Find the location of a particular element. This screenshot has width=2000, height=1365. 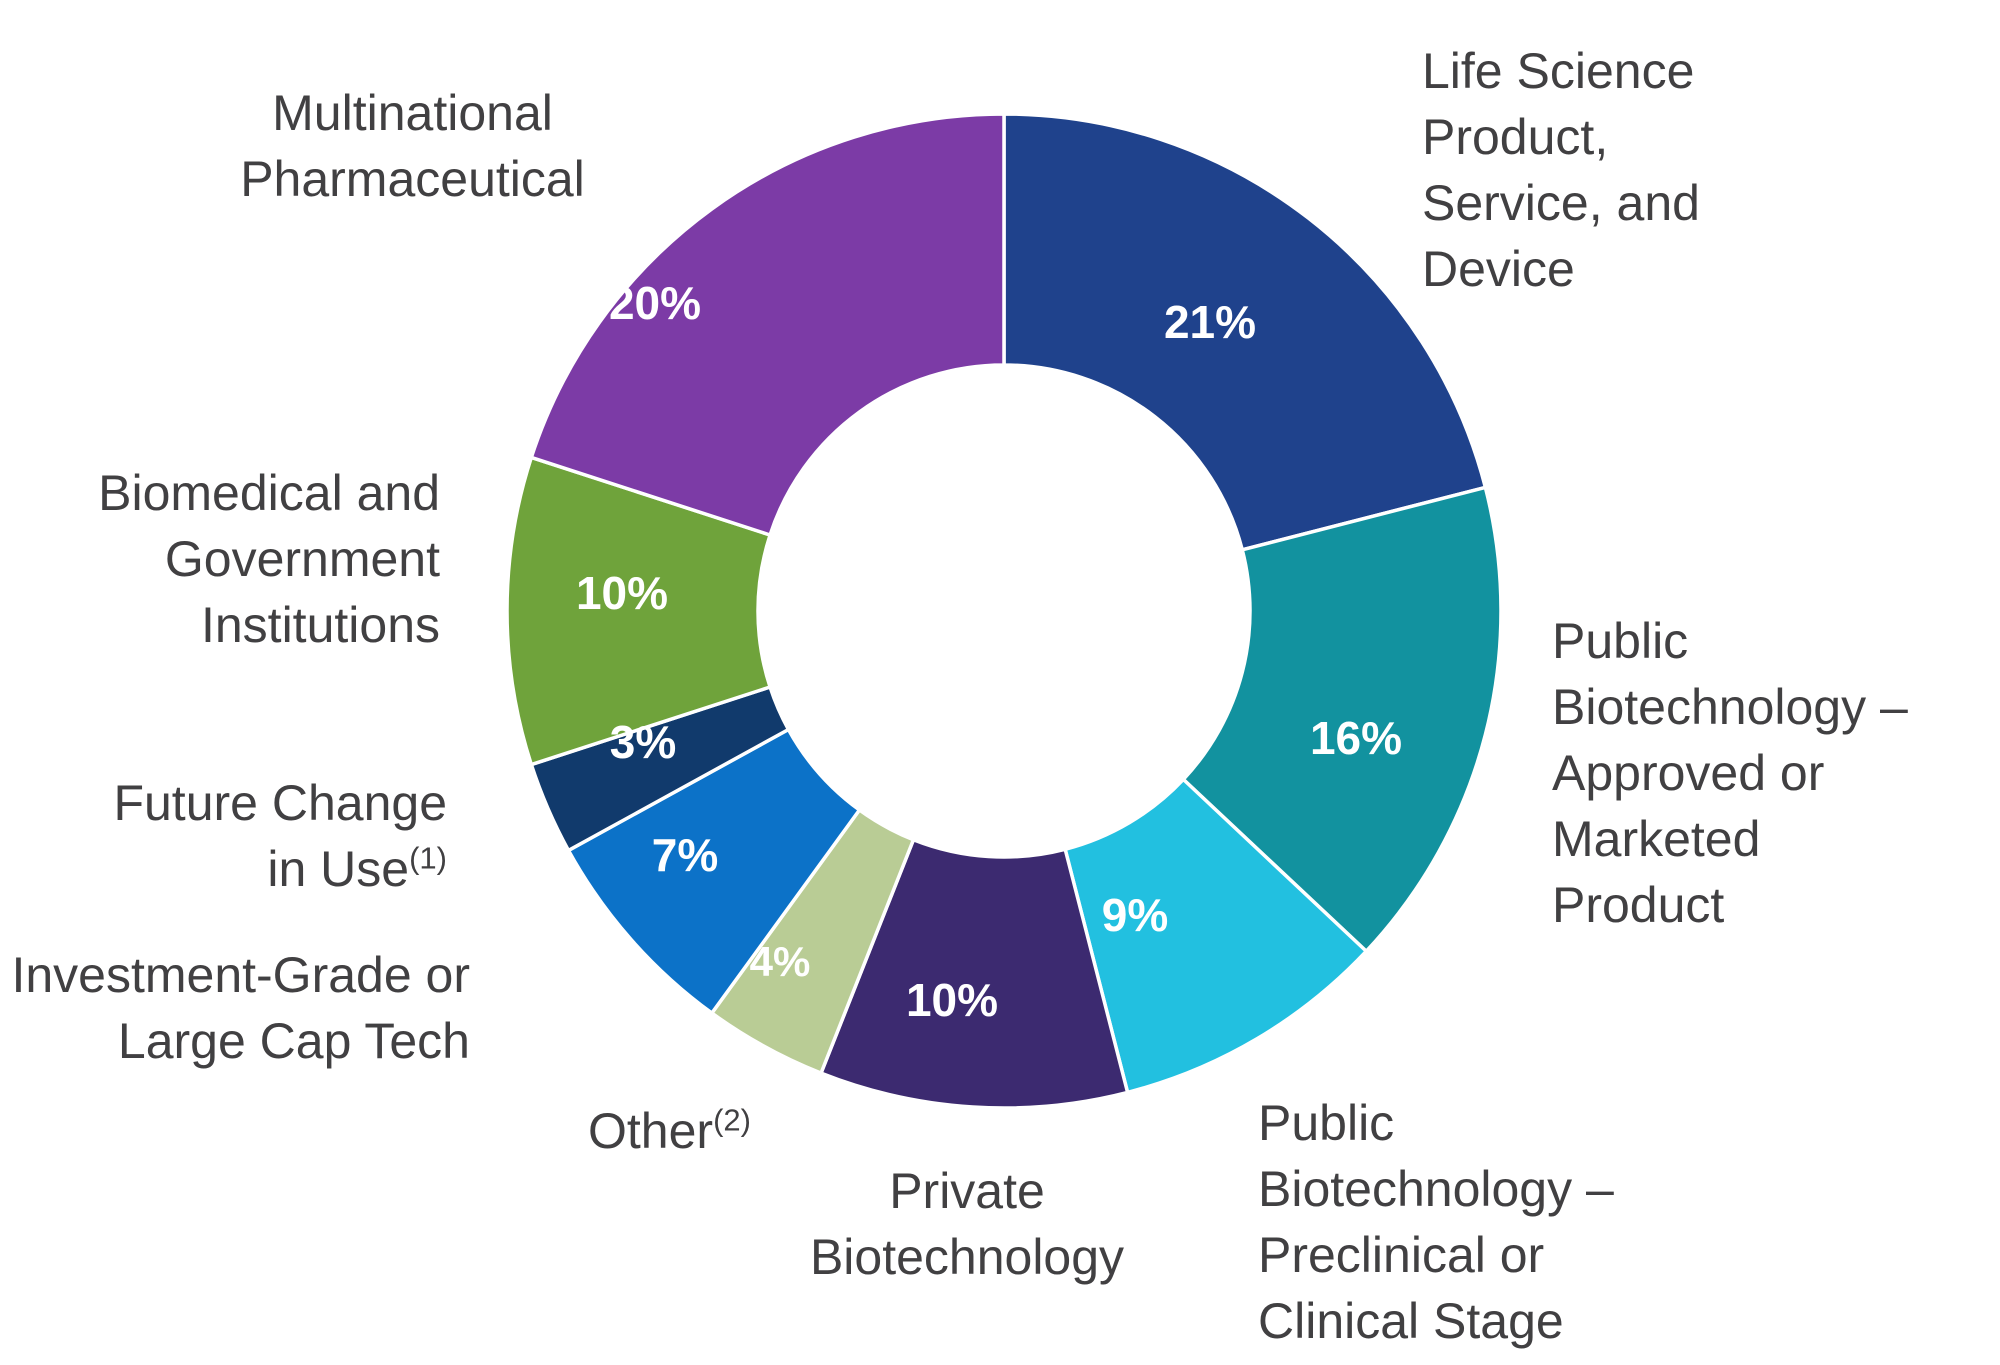

label-line: Future Change is located at coordinates (280, 803).